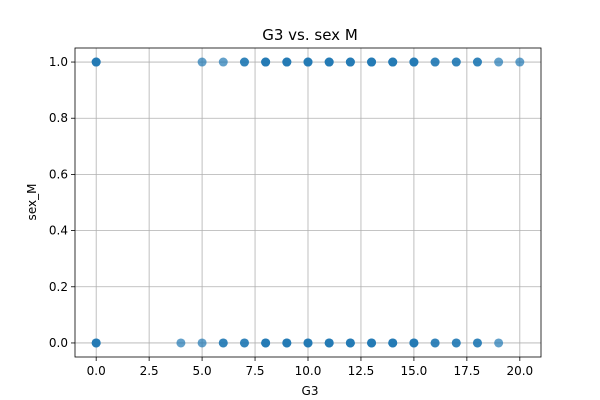 This screenshot has width=600, height=400. What do you see at coordinates (58, 118) in the screenshot?
I see `y-tick-label: 0.8` at bounding box center [58, 118].